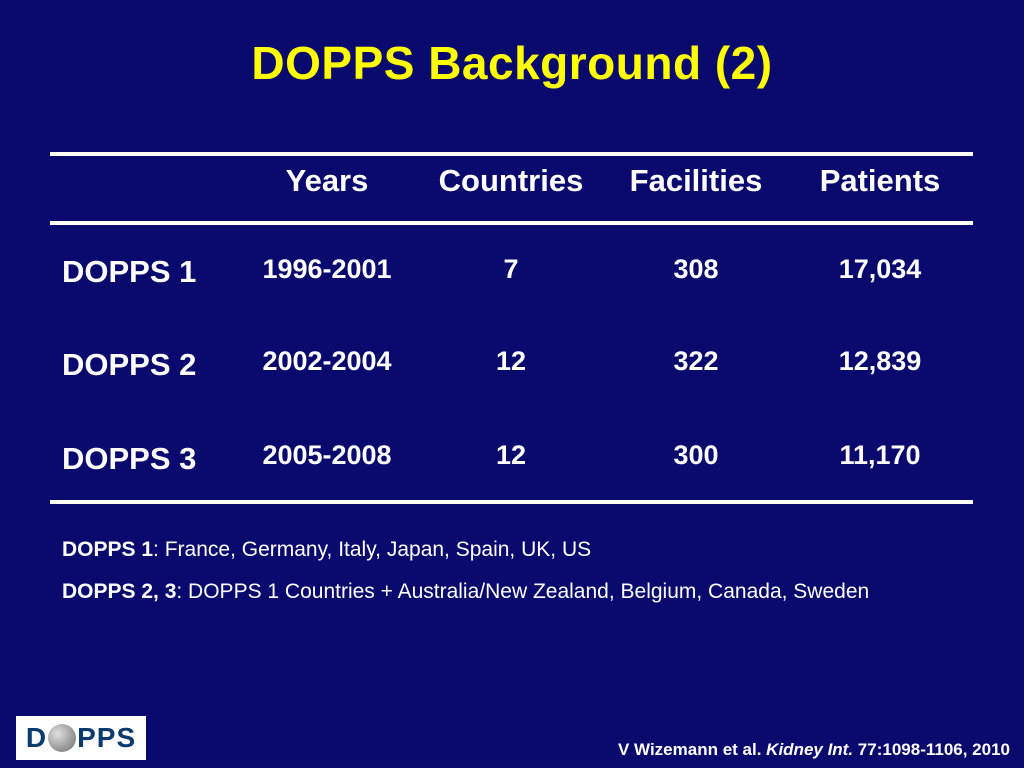  Describe the element at coordinates (327, 361) in the screenshot. I see `cell-years: 2002-2004` at that location.